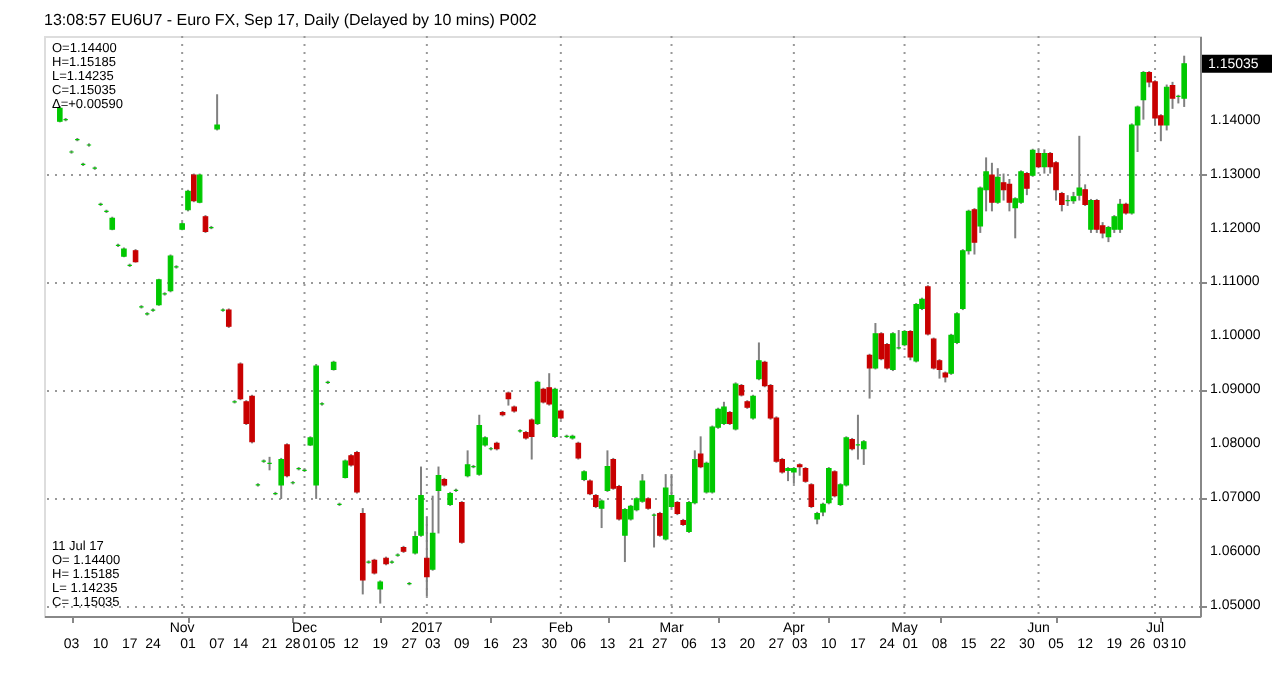 The height and width of the screenshot is (692, 1280). I want to click on chart-title: 13:08:57 EU6U7 - Euro FX, Sep 17, Daily (Delayed by 10 mins) P002, so click(291, 20).